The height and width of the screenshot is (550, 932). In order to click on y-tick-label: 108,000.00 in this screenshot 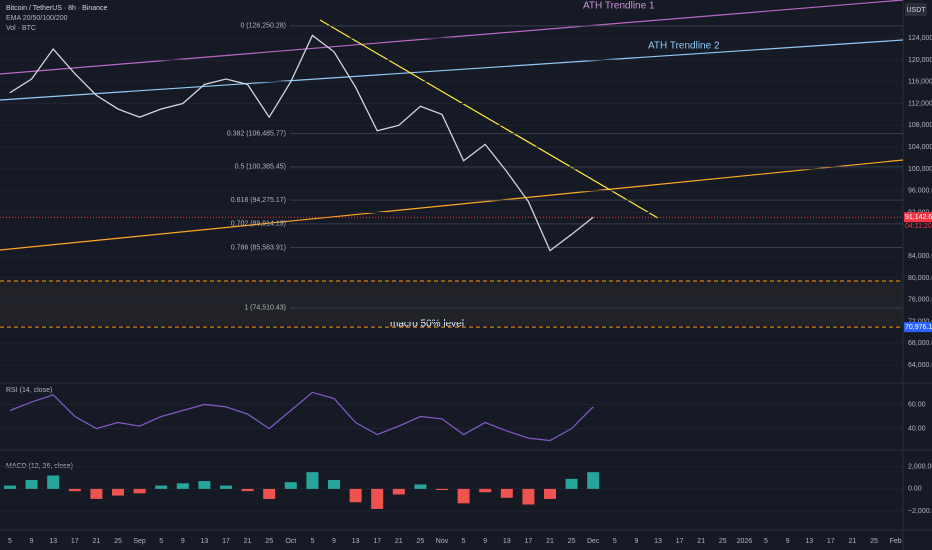, I will do `click(920, 125)`.